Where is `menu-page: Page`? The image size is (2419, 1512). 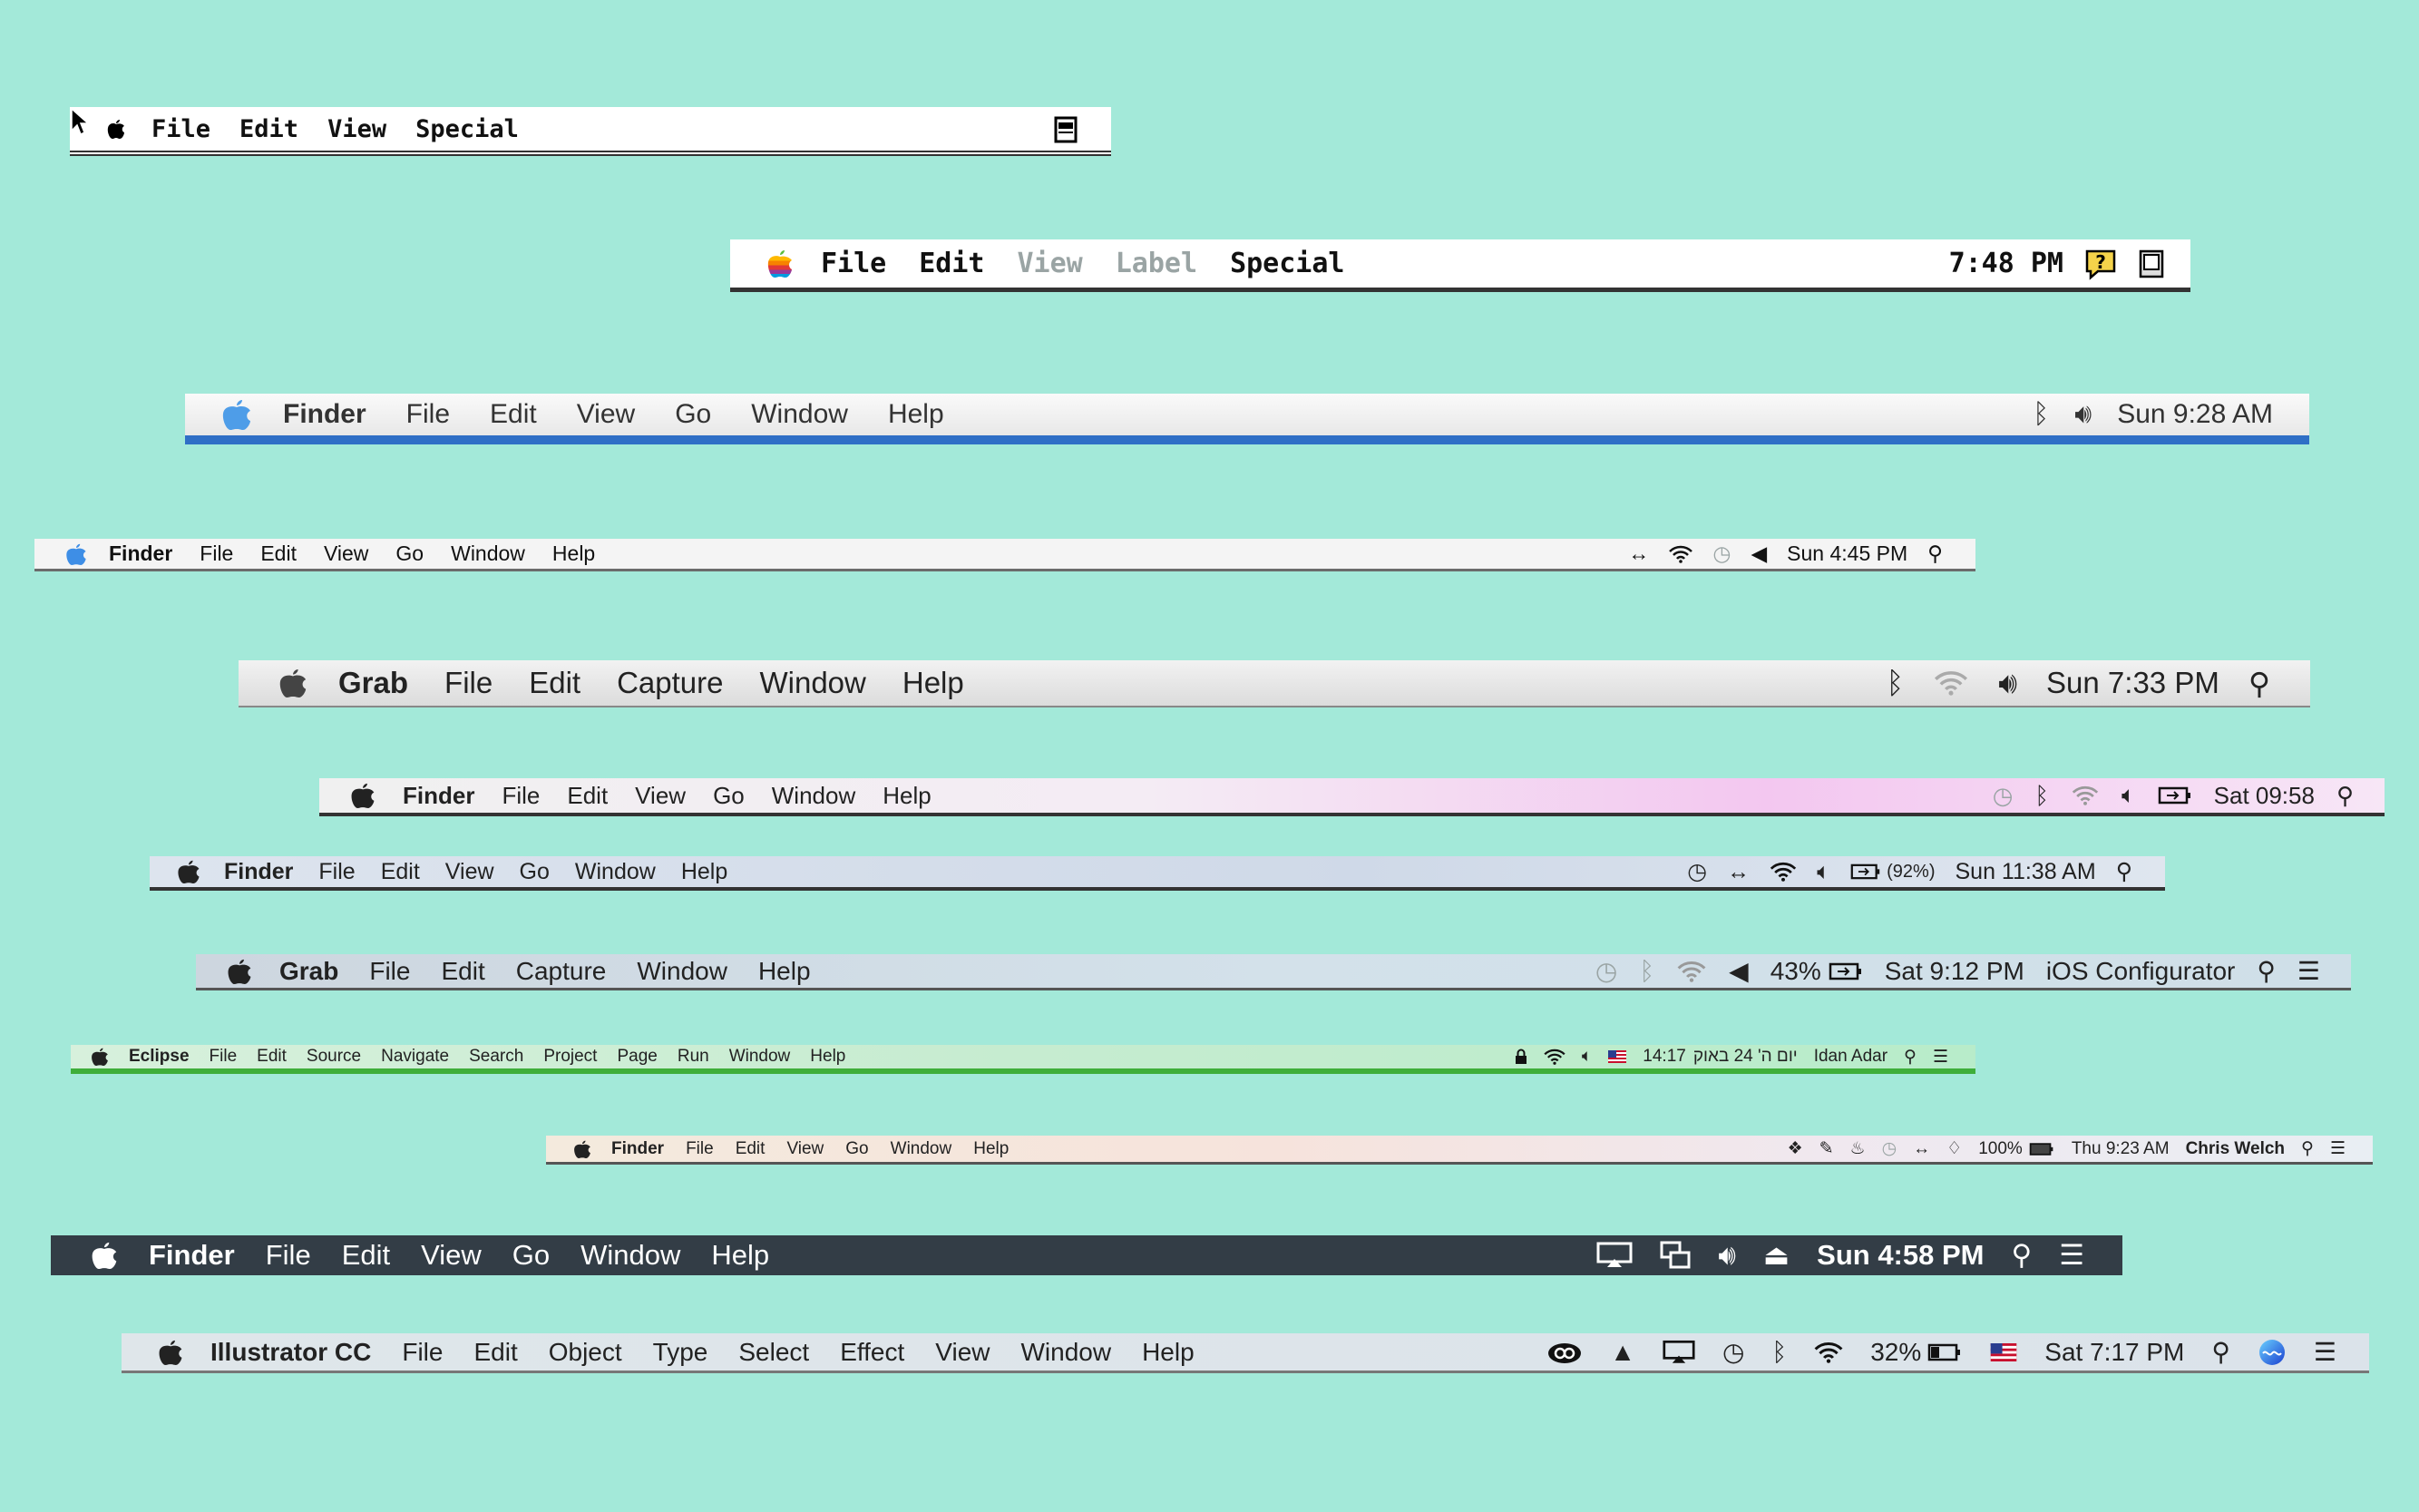
menu-page: Page is located at coordinates (637, 1056).